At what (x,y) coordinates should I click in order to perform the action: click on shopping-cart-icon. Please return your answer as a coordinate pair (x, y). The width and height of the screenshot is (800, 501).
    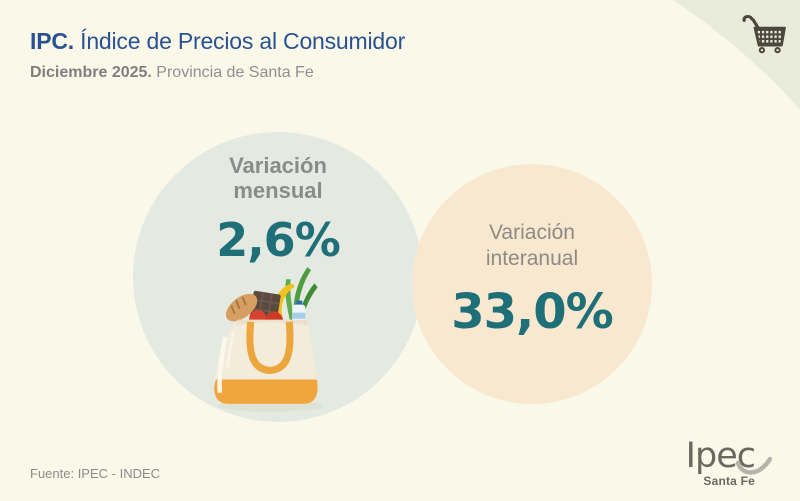
    Looking at the image, I should click on (764, 34).